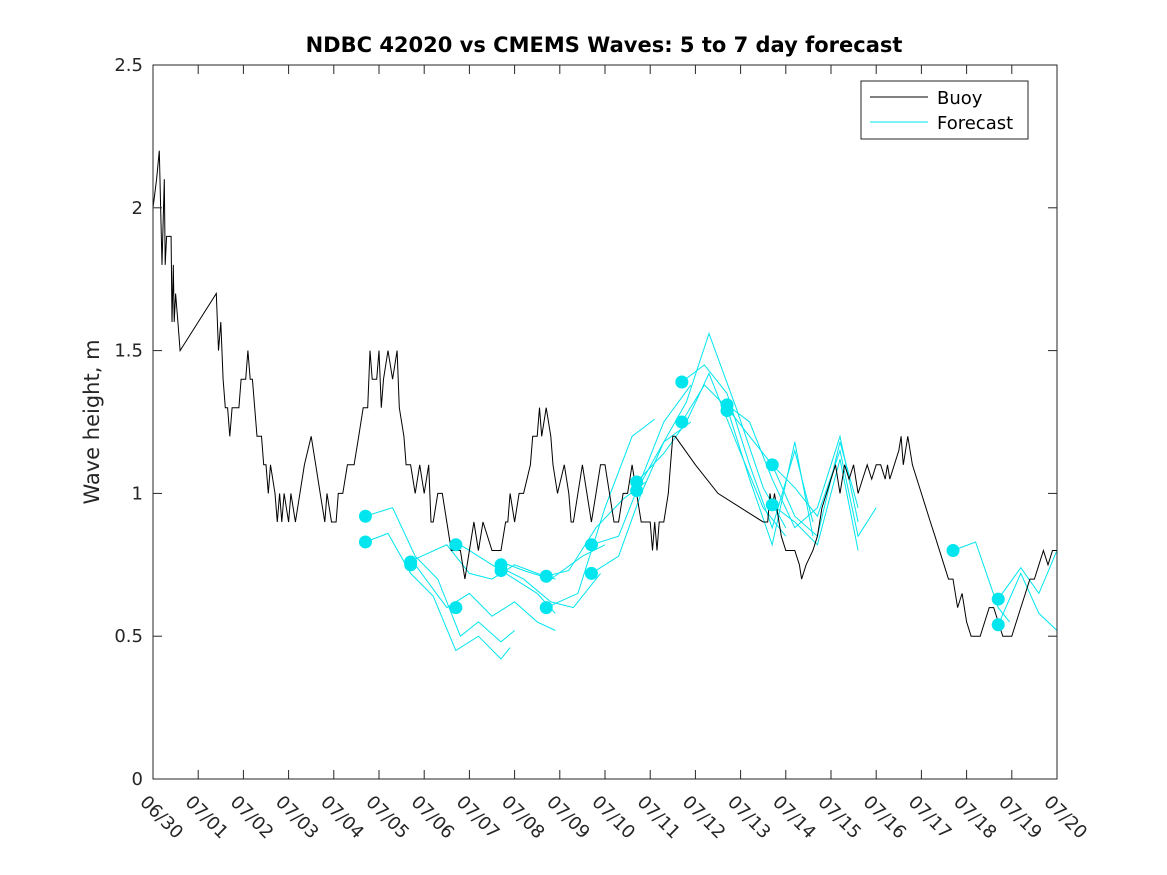  I want to click on legend-buoy-label: Buoy, so click(960, 98).